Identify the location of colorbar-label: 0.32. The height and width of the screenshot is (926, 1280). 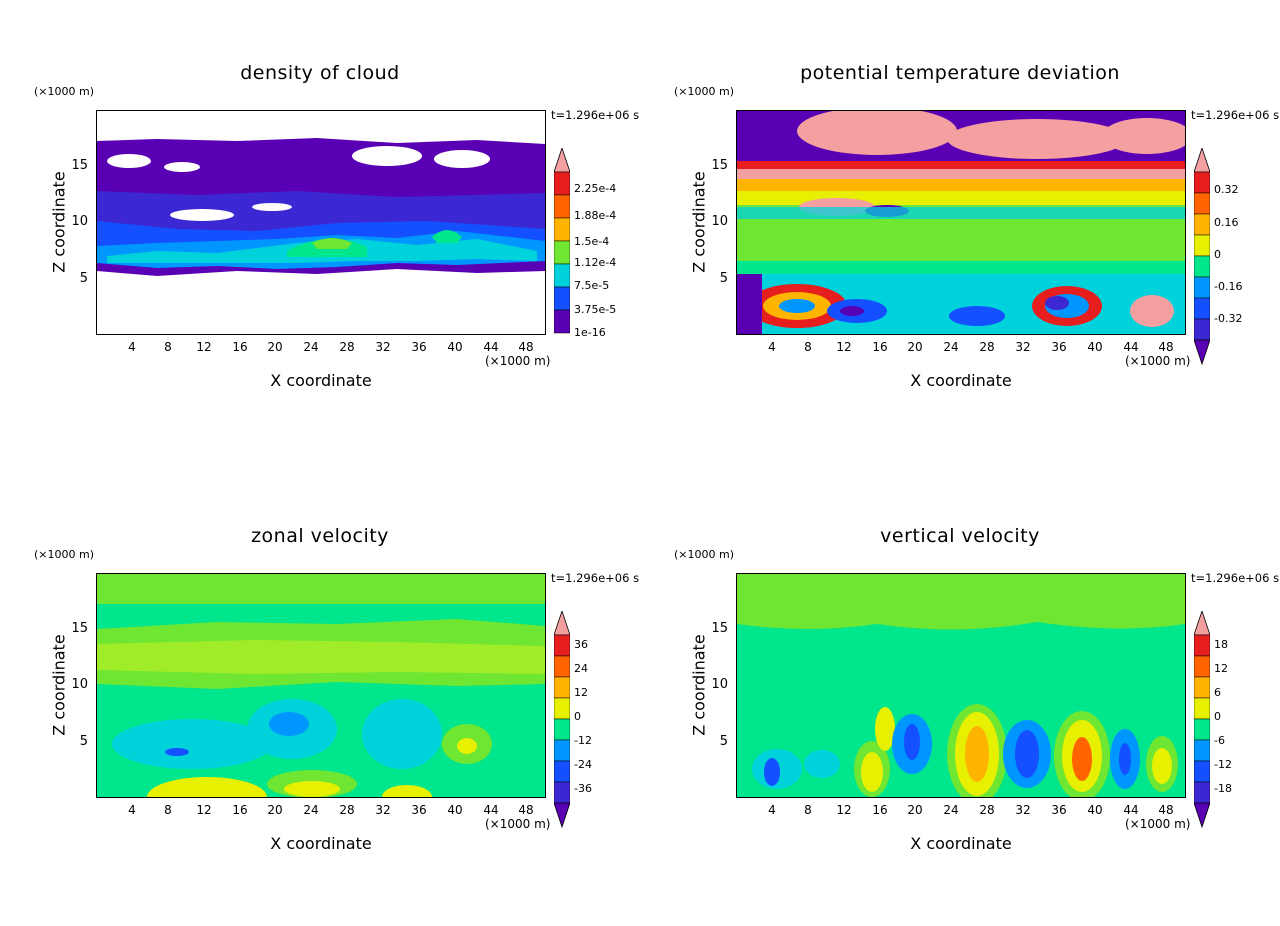
(1226, 189).